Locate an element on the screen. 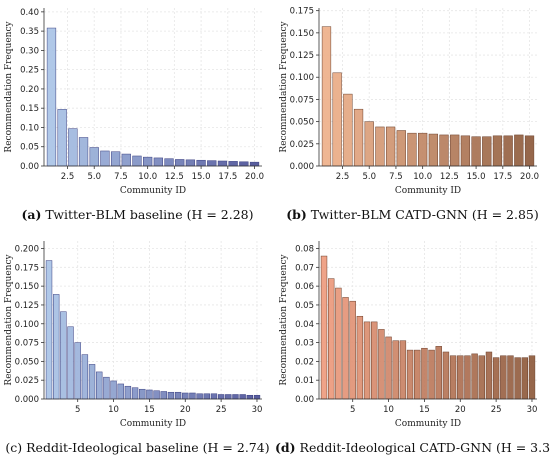 The image size is (550, 466). x-tick-label: 15 is located at coordinates (424, 410).